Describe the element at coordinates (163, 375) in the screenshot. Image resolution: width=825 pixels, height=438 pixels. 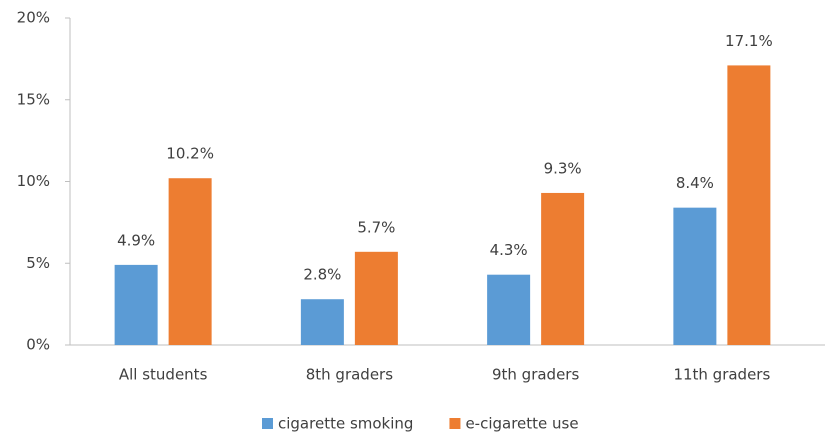
I see `x-tick-label: All students` at that location.